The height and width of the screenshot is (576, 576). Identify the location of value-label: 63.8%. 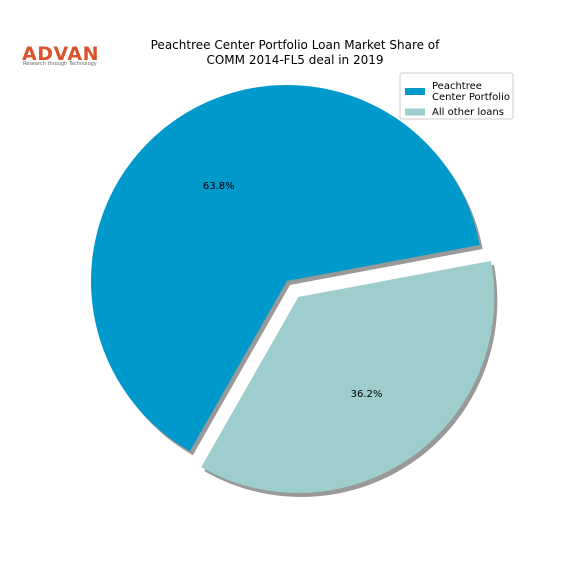
(219, 186).